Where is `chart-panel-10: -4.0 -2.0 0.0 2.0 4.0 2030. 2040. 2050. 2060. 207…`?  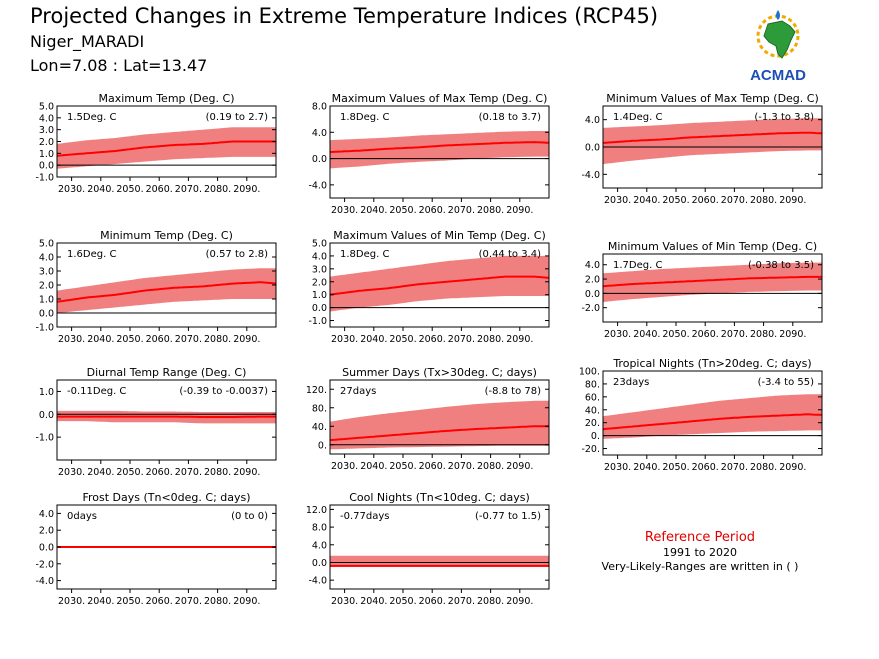 chart-panel-10: -4.0 -2.0 0.0 2.0 4.0 2030. 2040. 2050. 2060. 207… is located at coordinates (156, 549).